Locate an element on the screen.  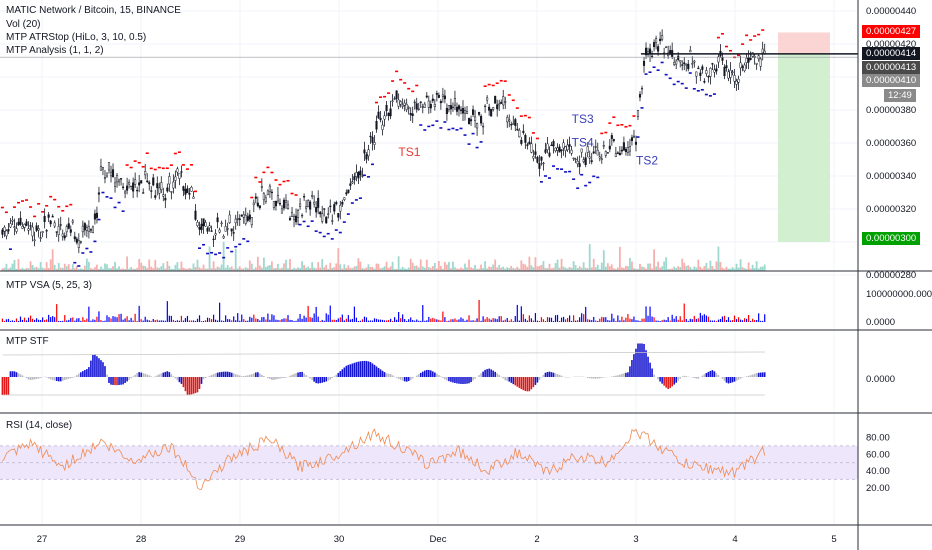
atrstop-legend: MTP ATRStop (HiLo, 3, 10, 0.5) is located at coordinates (76, 37).